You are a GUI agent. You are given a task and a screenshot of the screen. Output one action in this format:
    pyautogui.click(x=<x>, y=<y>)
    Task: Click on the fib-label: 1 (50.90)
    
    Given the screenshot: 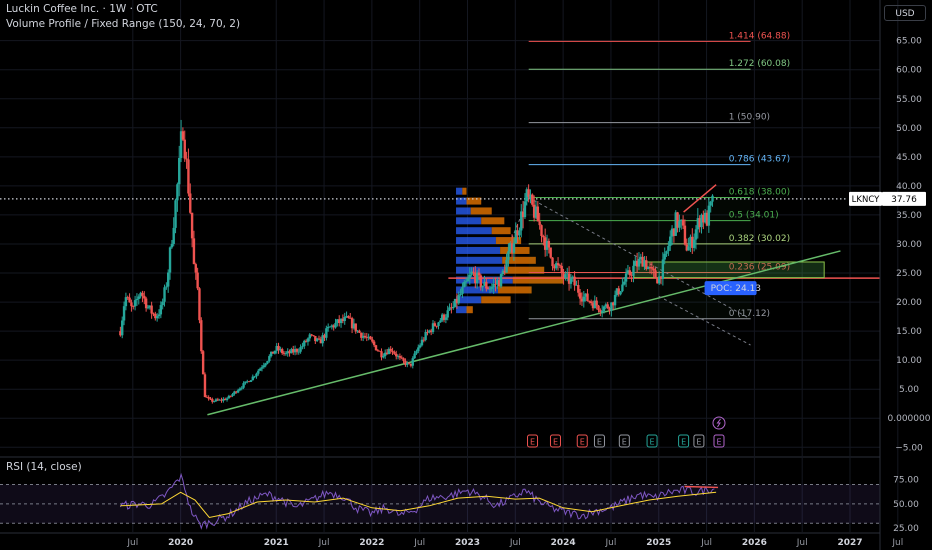 What is the action you would take?
    pyautogui.click(x=749, y=118)
    